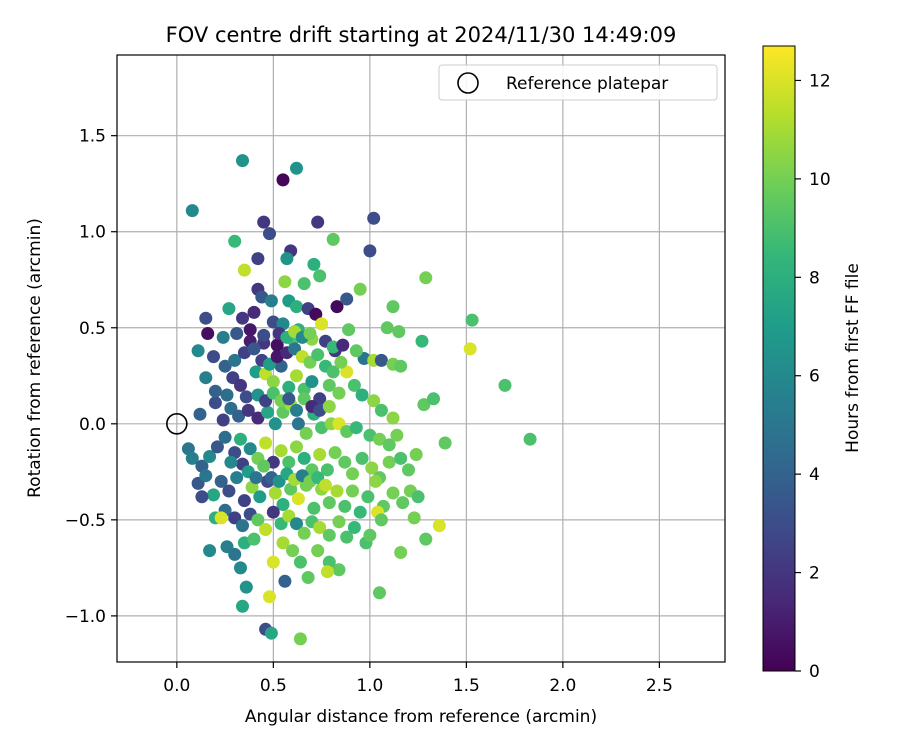 Image resolution: width=900 pixels, height=750 pixels. Describe the element at coordinates (369, 686) in the screenshot. I see `x-tick-label: 1.0` at that location.